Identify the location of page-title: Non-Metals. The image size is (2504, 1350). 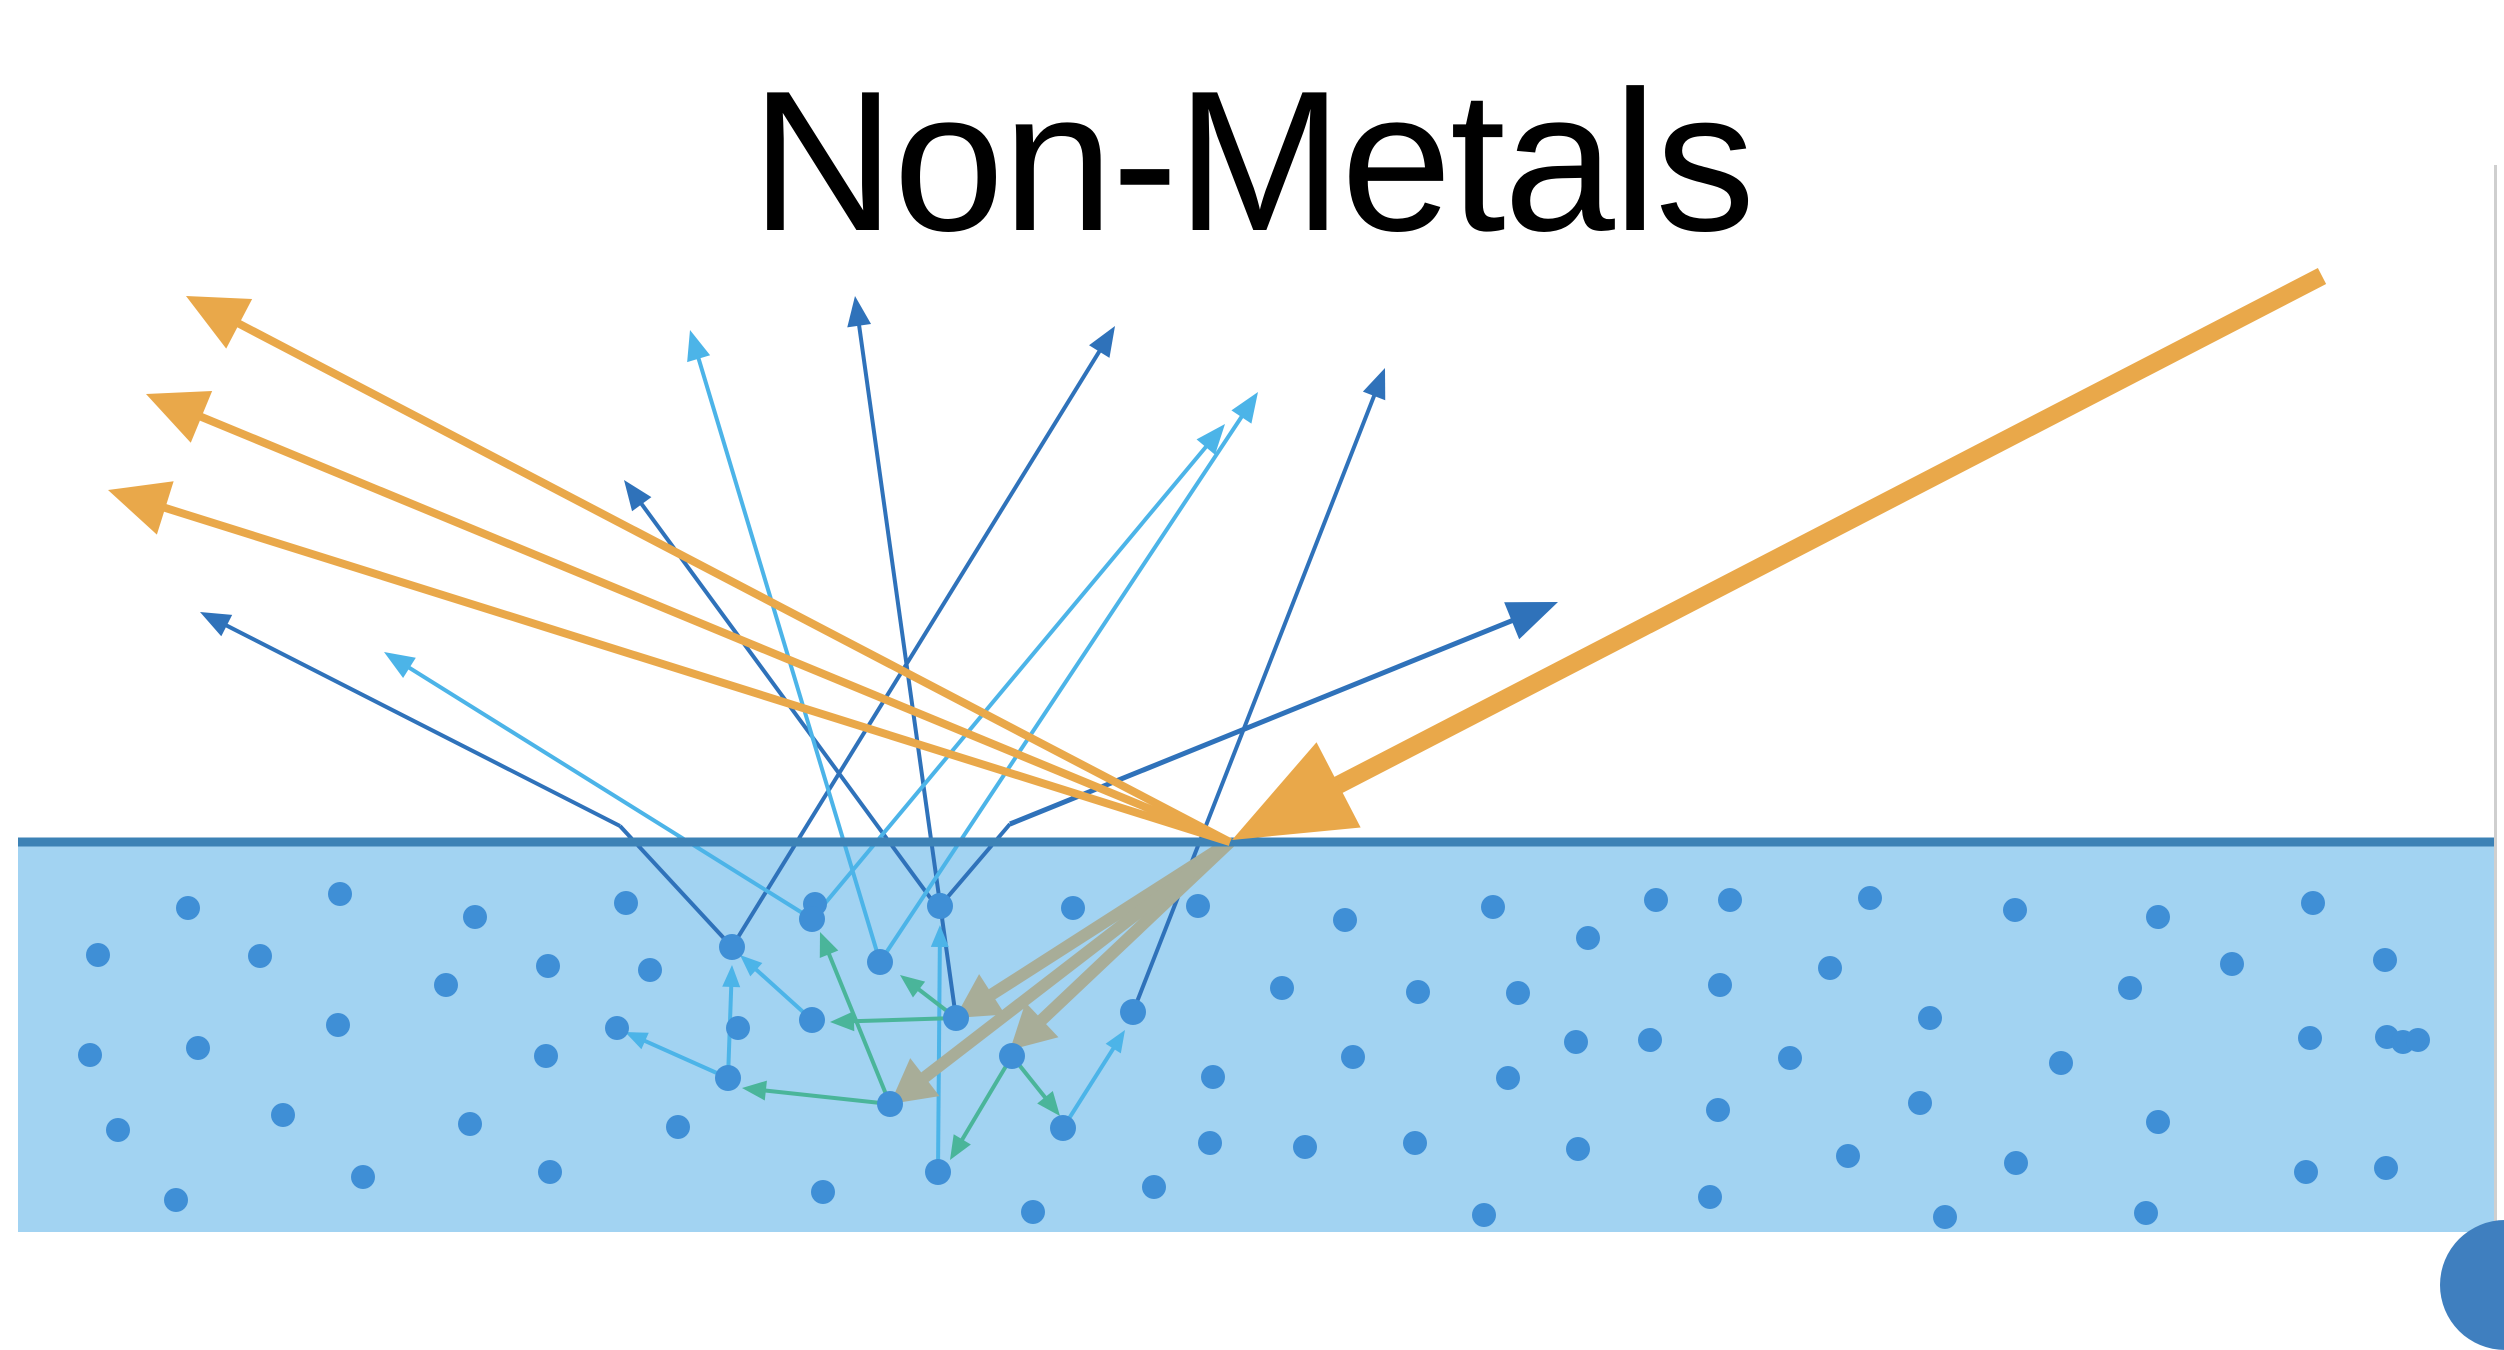
(1253, 161).